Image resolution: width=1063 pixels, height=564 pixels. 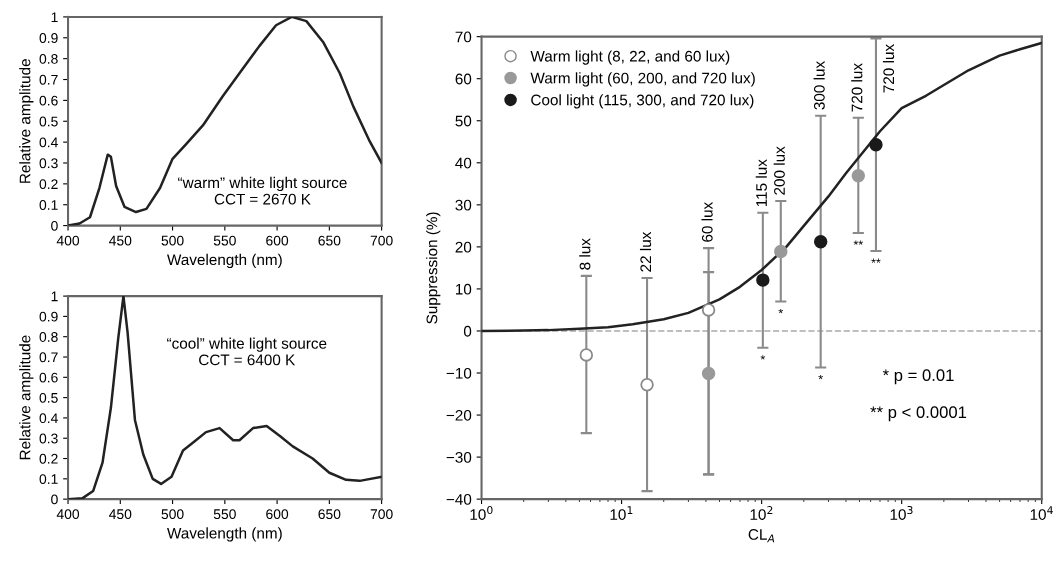 I want to click on annotation: 60 lux, so click(x=707, y=221).